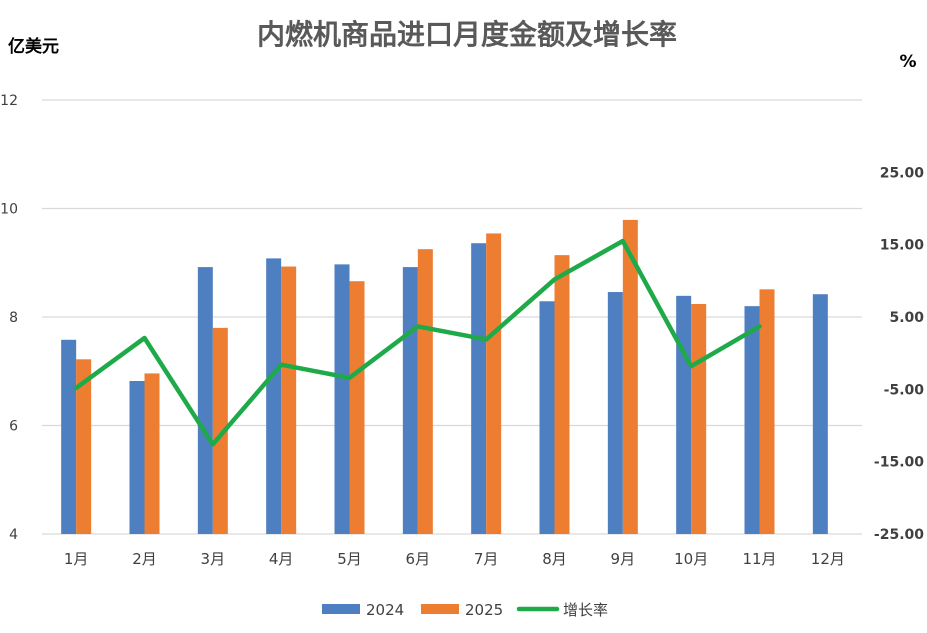 The image size is (927, 633). Describe the element at coordinates (899, 535) in the screenshot. I see `right-tick-label: -25.00` at that location.